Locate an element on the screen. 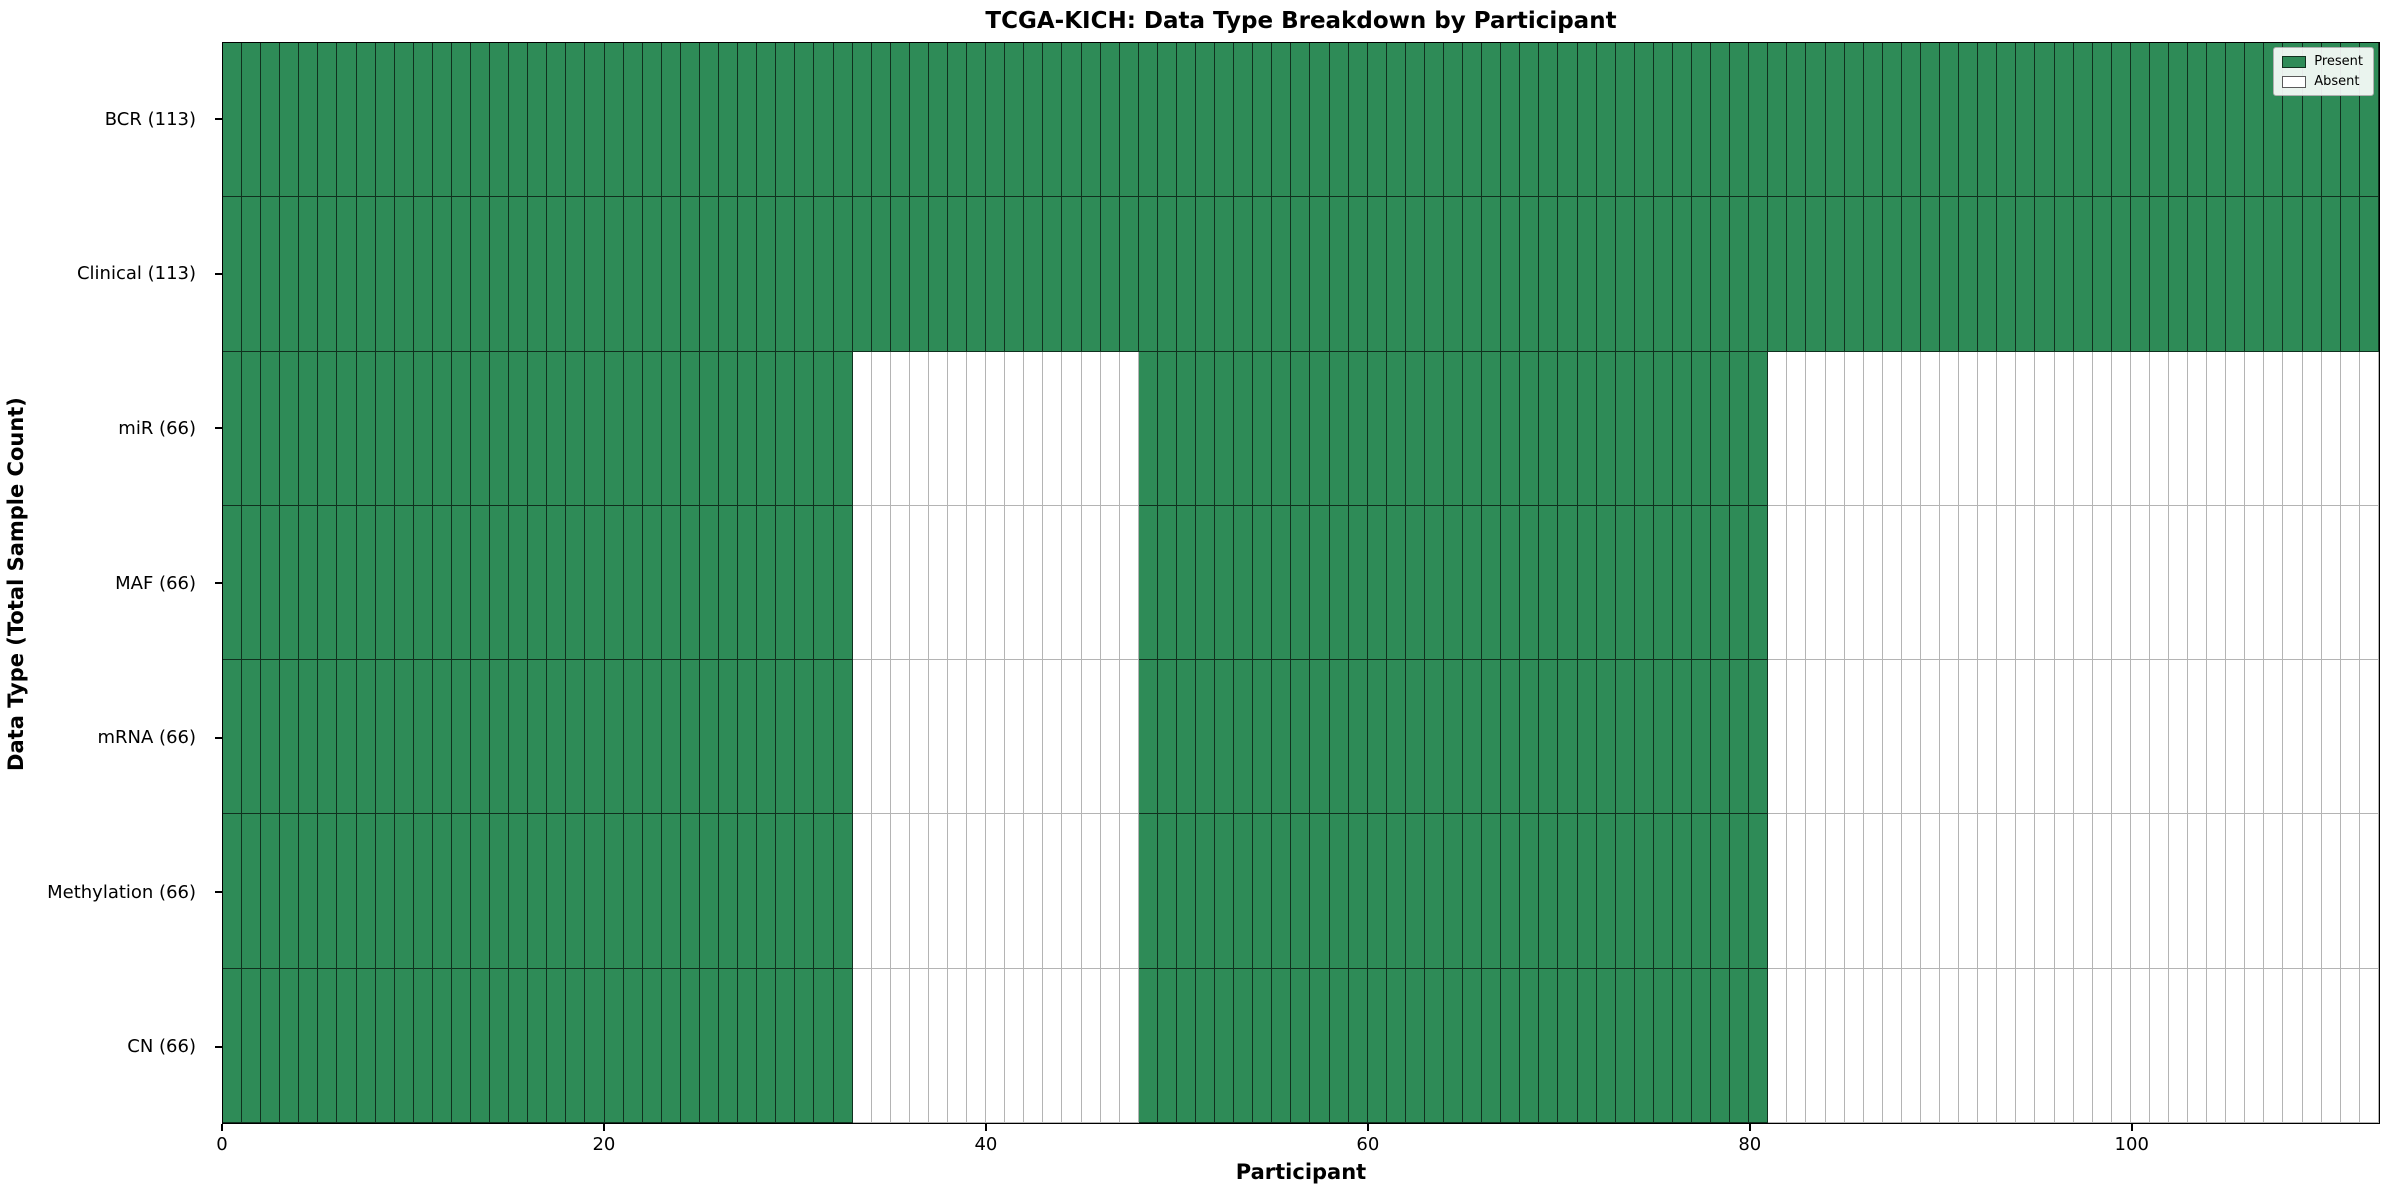  x-tick-label: 80 is located at coordinates (1750, 1144).